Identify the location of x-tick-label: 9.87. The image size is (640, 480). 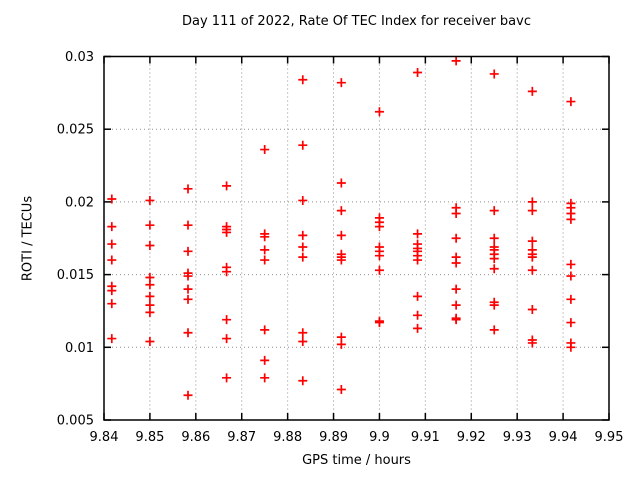
(241, 437).